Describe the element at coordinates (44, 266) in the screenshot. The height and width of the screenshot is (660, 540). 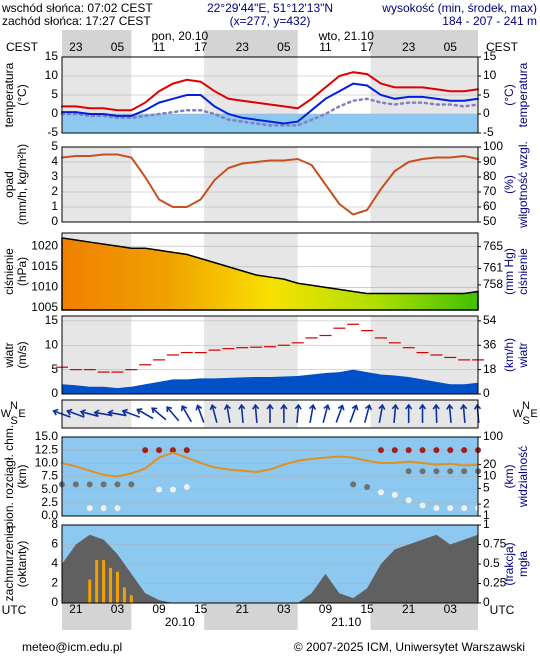
I see `y-tick-label: 1015` at that location.